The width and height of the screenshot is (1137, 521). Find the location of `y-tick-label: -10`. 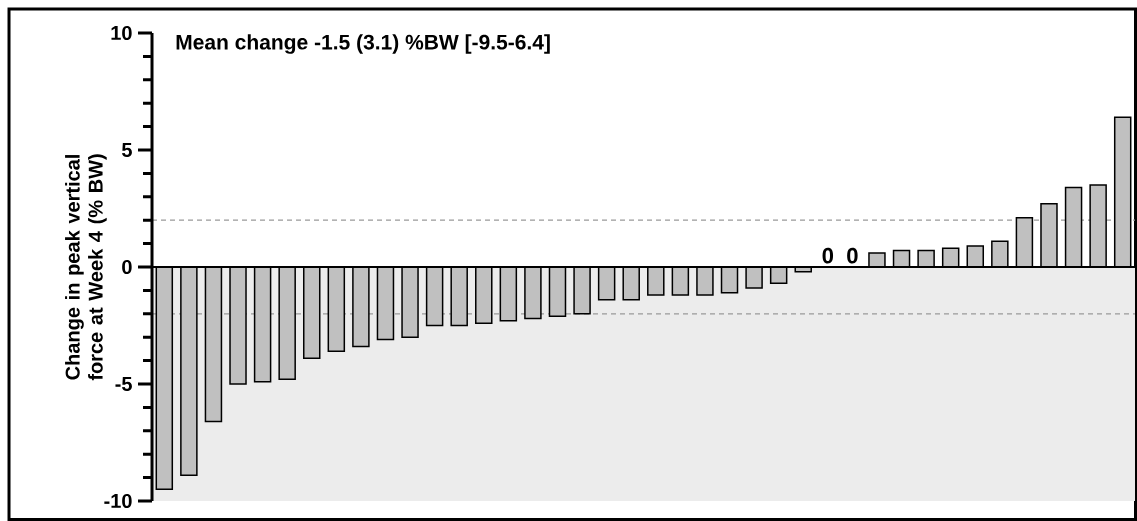

y-tick-label: -10 is located at coordinates (118, 501).